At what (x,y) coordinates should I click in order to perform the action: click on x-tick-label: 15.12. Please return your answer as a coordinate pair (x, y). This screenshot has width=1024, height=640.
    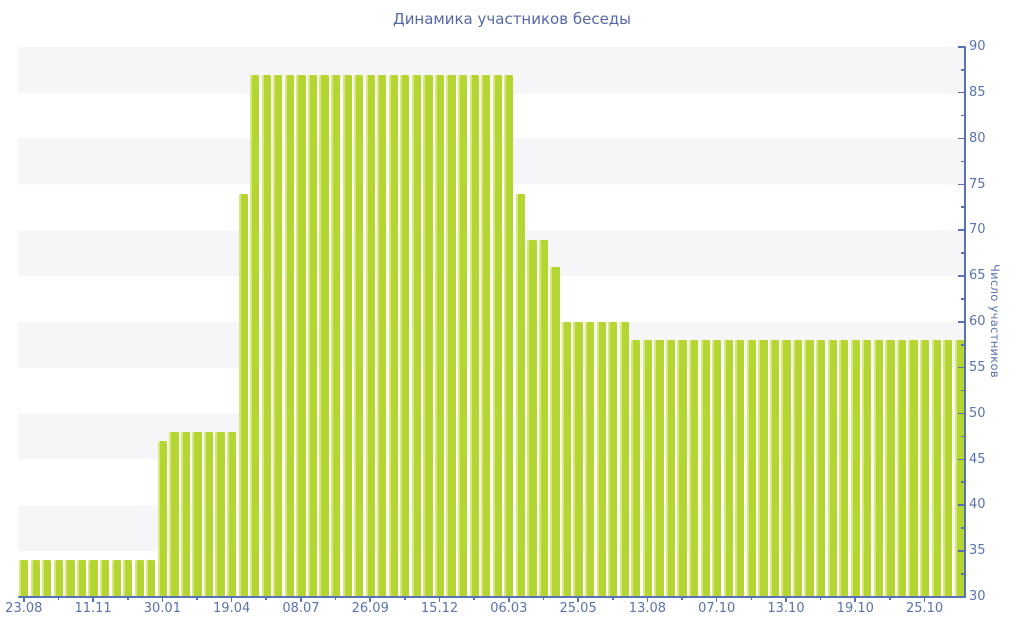
    Looking at the image, I should click on (439, 608).